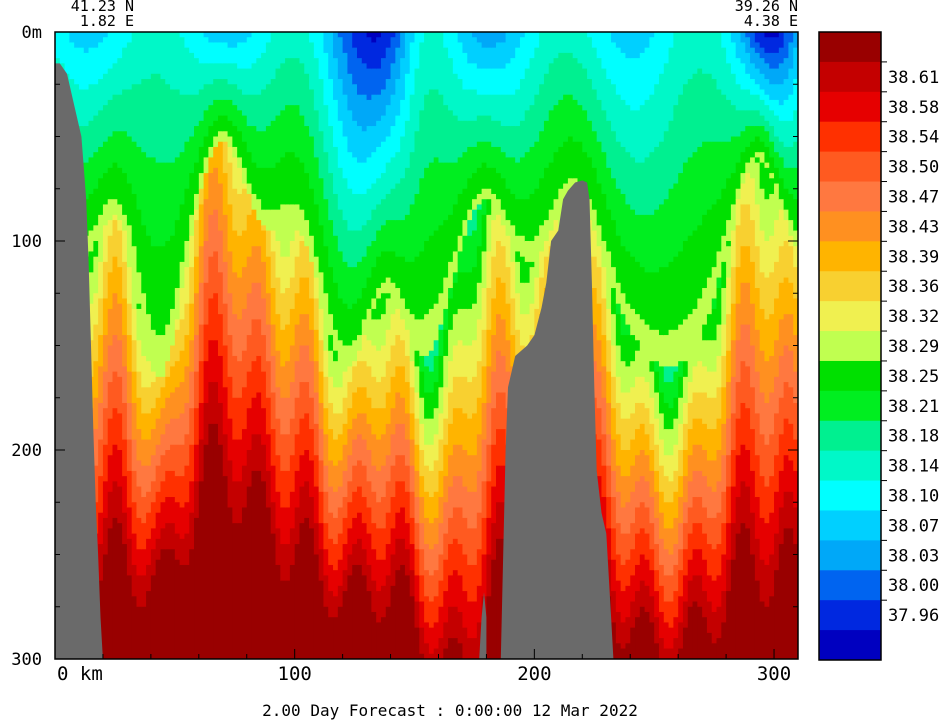 This screenshot has height=725, width=946. Describe the element at coordinates (913, 467) in the screenshot. I see `colorbar-label: 38.14` at that location.